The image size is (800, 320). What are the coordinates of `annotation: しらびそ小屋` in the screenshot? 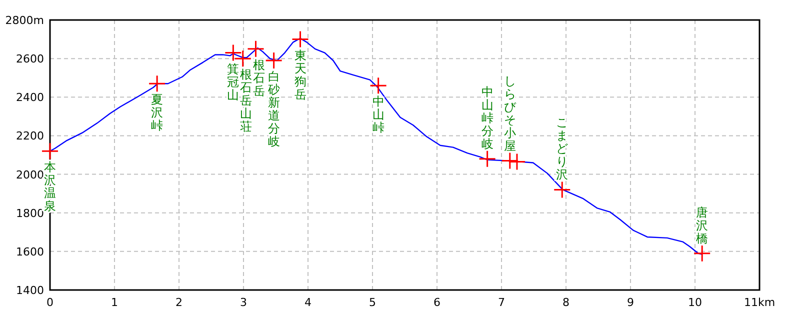 It's located at (510, 113).